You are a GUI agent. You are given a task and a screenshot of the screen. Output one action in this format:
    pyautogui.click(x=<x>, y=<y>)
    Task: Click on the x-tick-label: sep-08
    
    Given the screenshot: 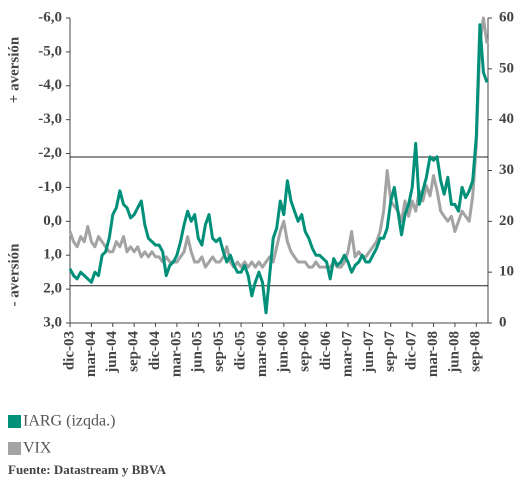 What is the action you would take?
    pyautogui.click(x=476, y=351)
    